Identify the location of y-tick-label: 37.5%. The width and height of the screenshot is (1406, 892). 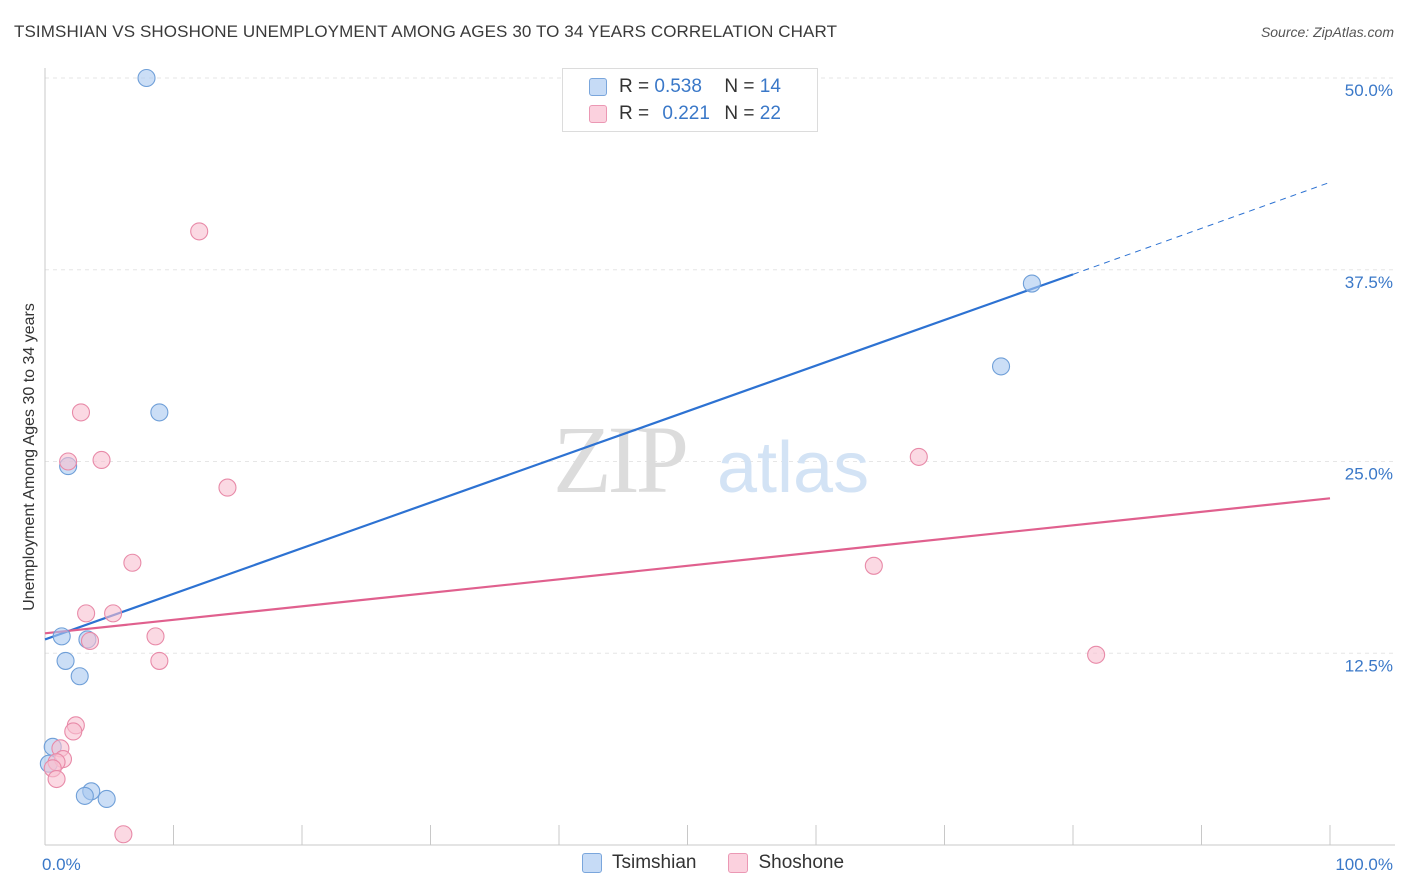
(1369, 282).